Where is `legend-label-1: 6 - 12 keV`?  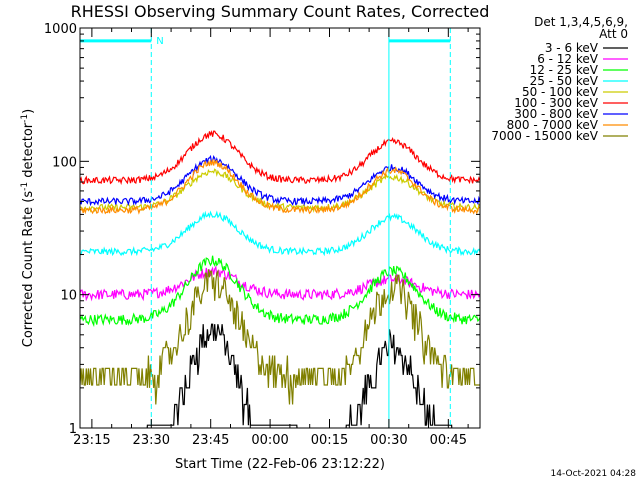 legend-label-1: 6 - 12 keV is located at coordinates (568, 59).